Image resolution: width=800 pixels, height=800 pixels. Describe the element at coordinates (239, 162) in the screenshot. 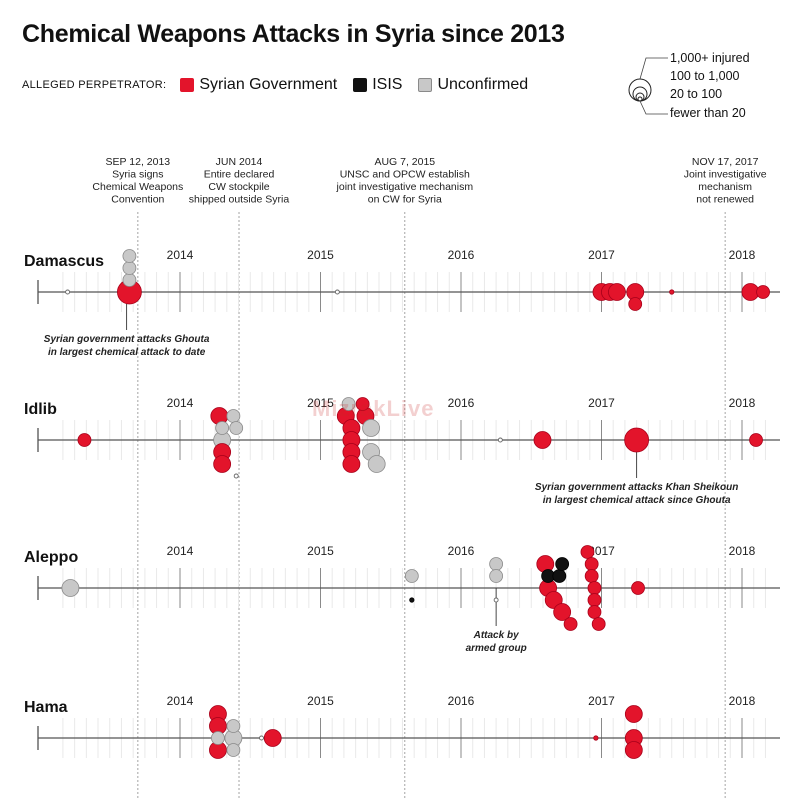

I see `event-annotation-text: JUN 2014` at that location.